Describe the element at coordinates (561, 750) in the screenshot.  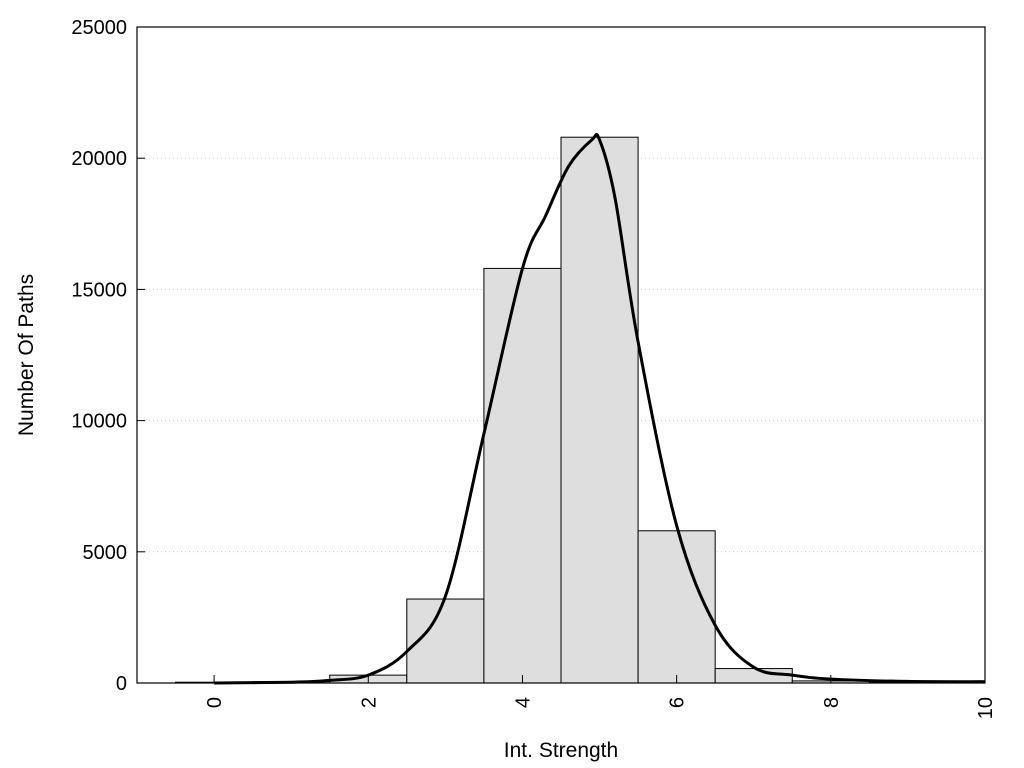
I see `x-axis-title: Int. Strength` at that location.